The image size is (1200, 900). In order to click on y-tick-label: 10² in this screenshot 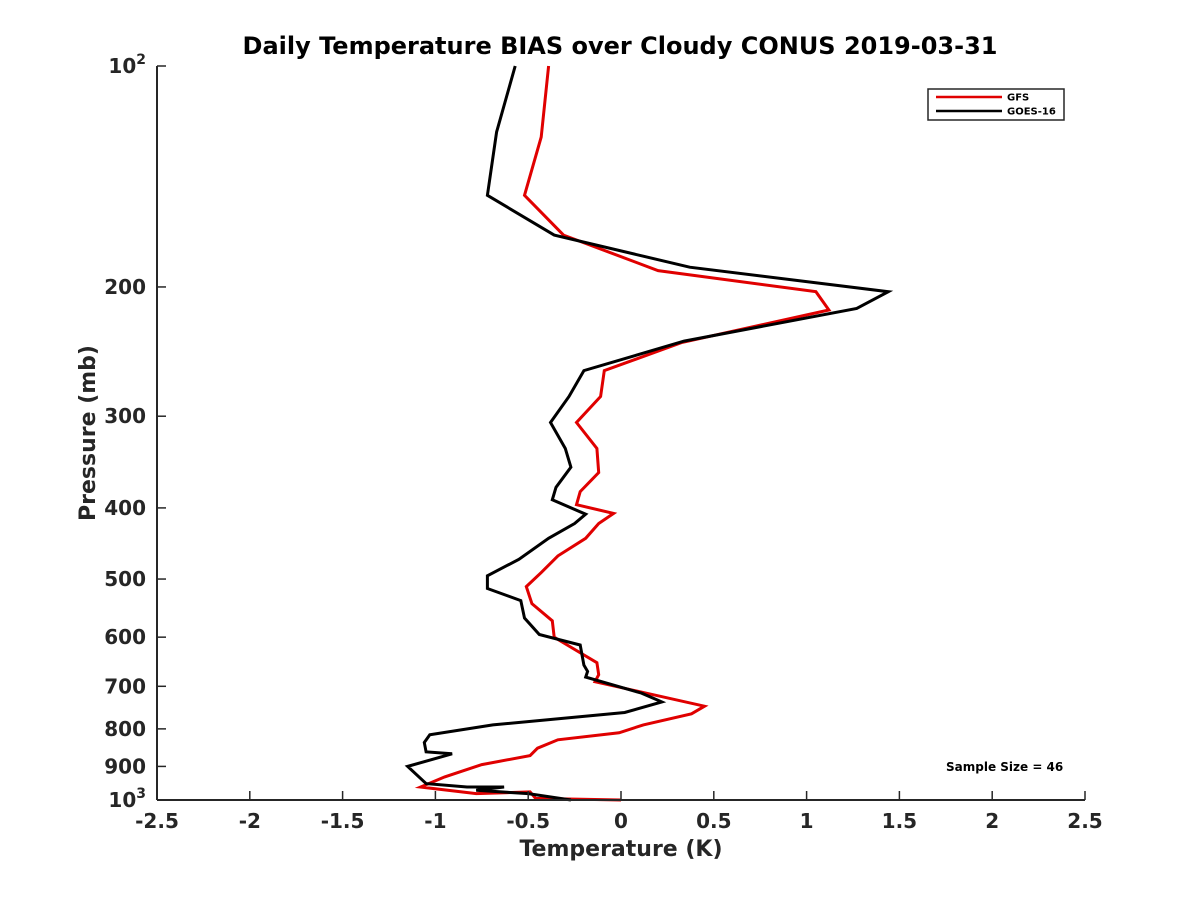, I will do `click(127, 65)`.